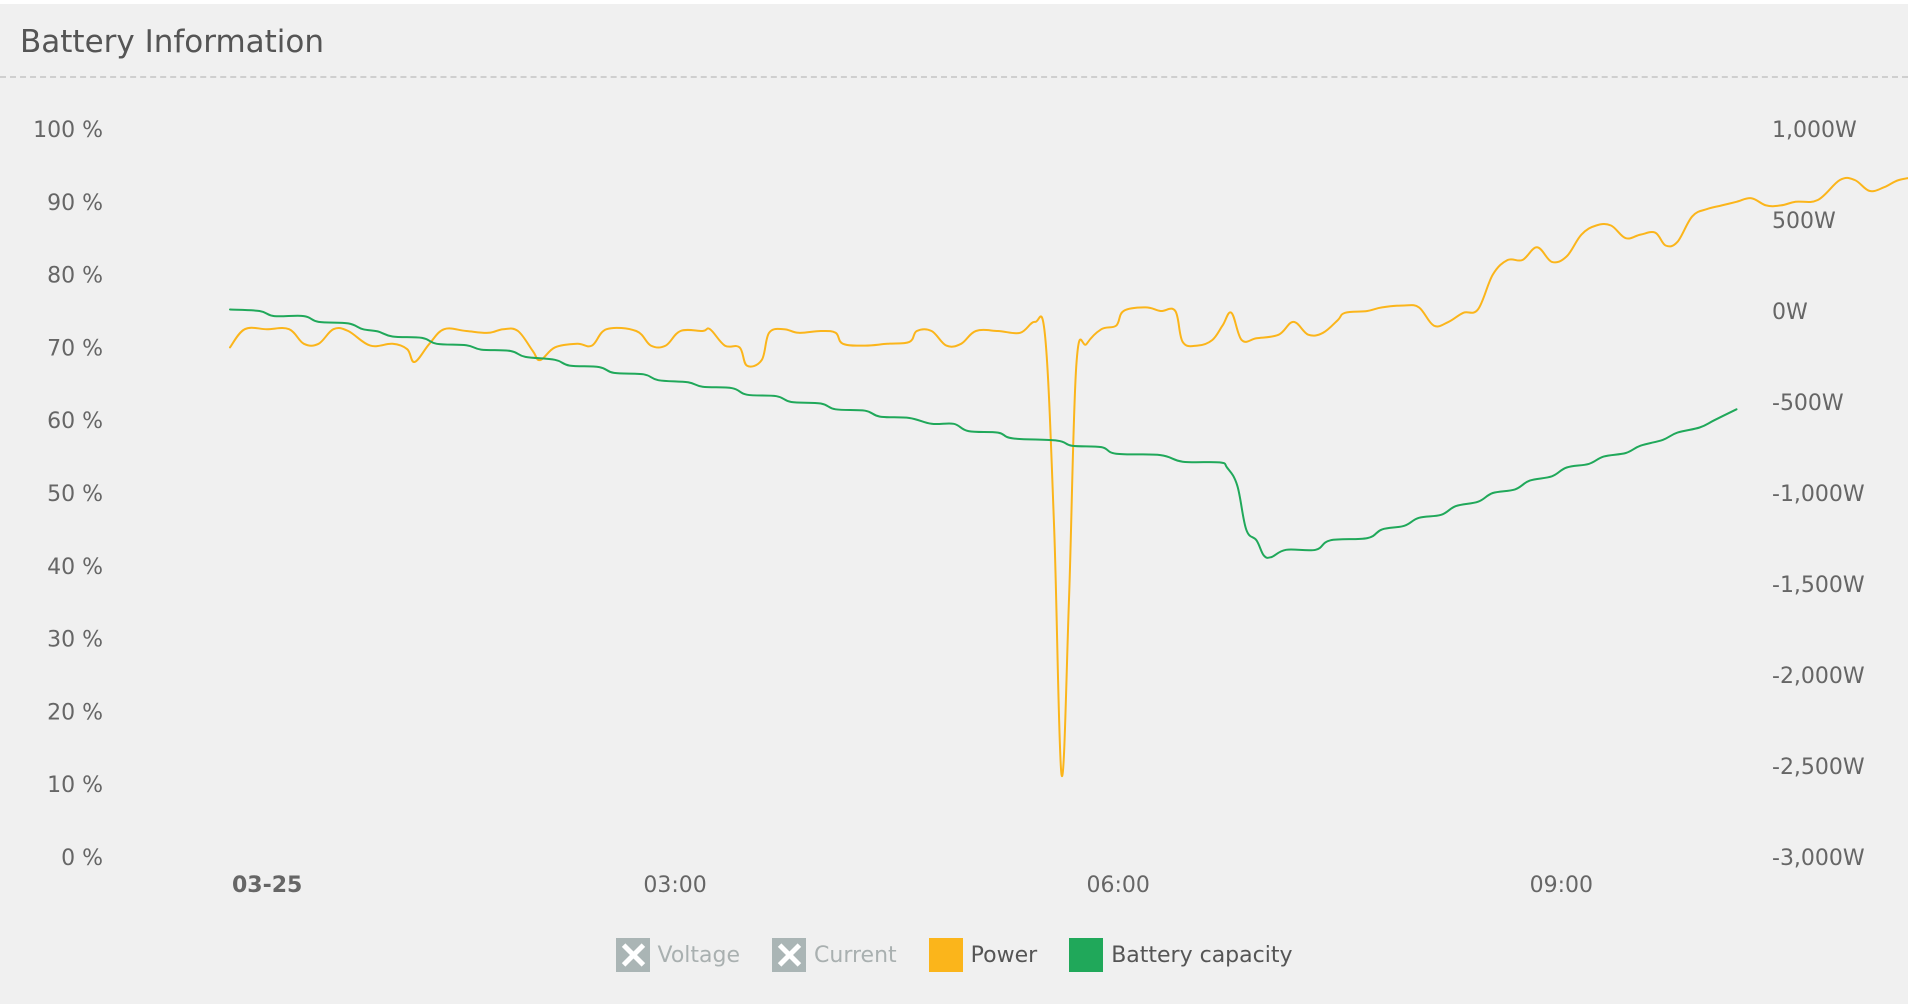 This screenshot has height=1004, width=1908. I want to click on x-axis: 03-25 03:00 06:00 09:00, so click(912, 885).